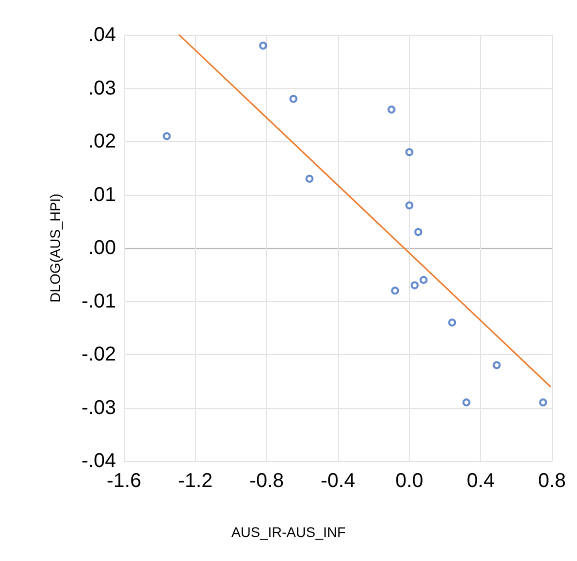 The width and height of the screenshot is (577, 561). What do you see at coordinates (102, 88) in the screenshot?
I see `y-tick-label: .03` at bounding box center [102, 88].